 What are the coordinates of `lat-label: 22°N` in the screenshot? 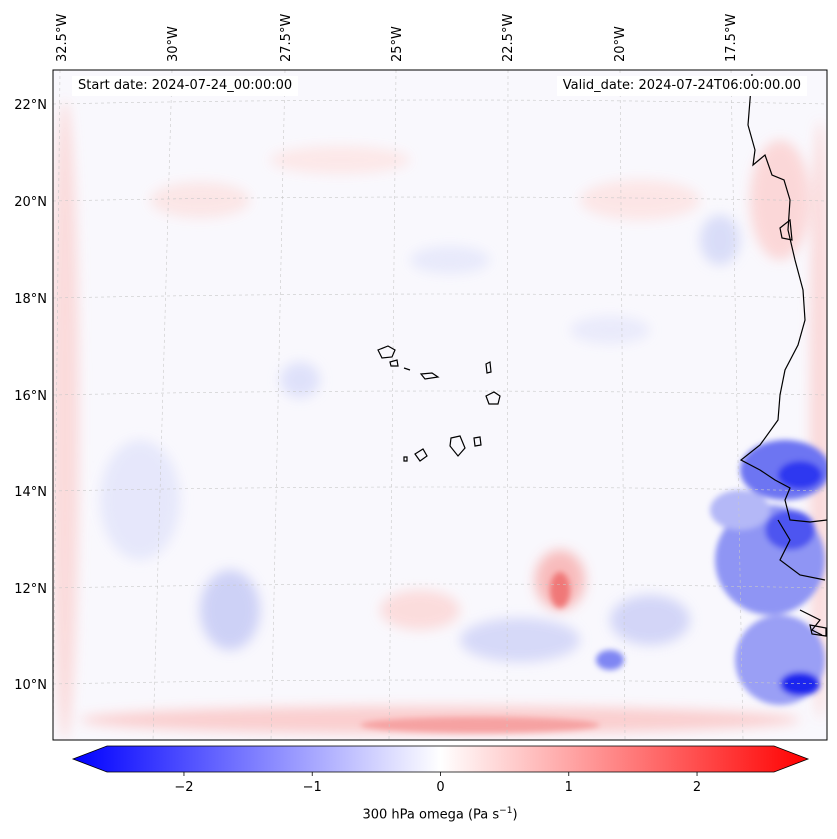 It's located at (30, 105).